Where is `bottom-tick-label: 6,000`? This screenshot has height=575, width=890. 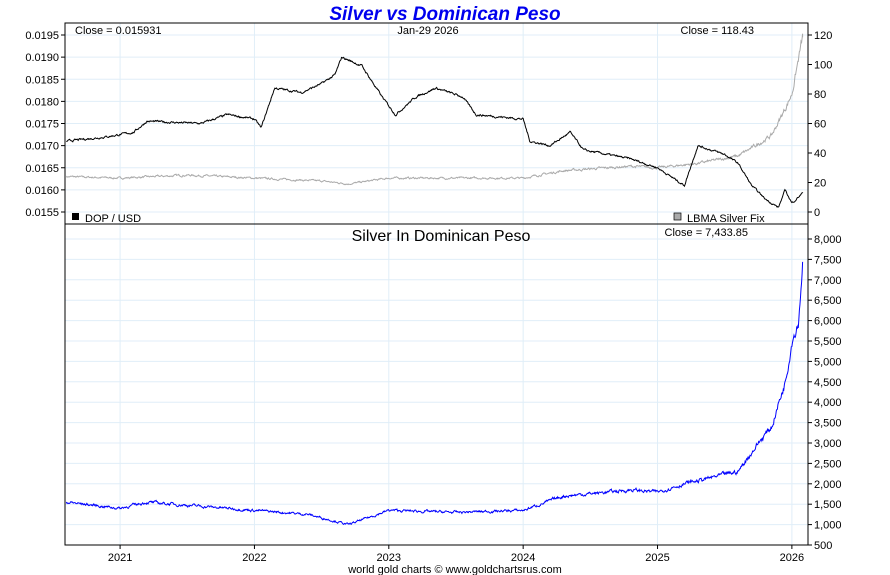 bottom-tick-label: 6,000 is located at coordinates (828, 322).